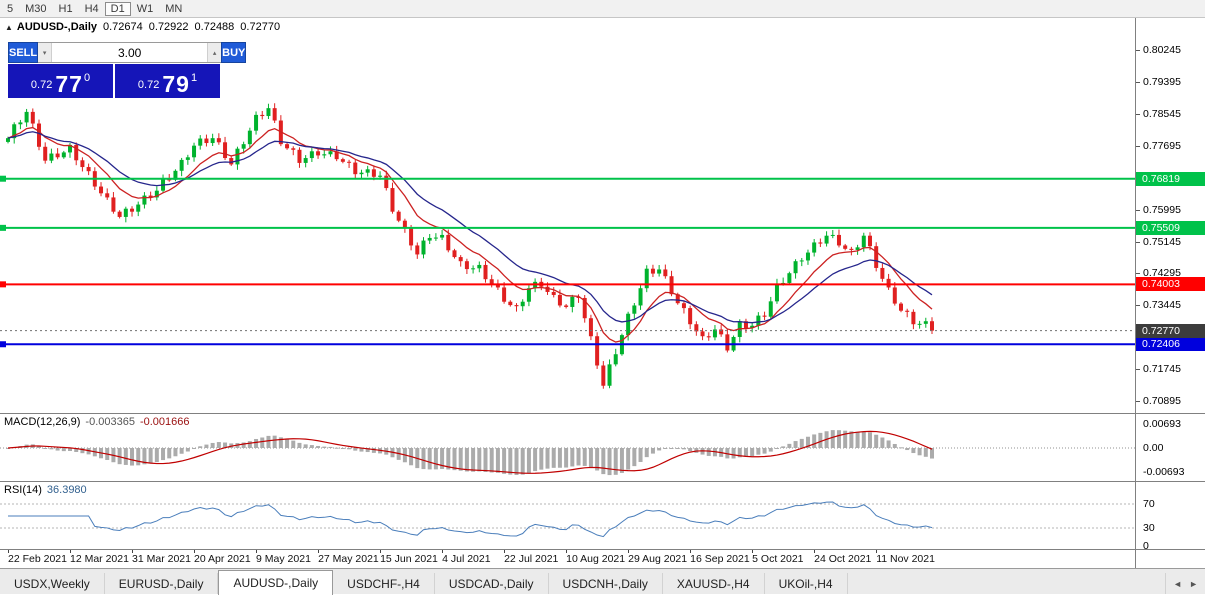 This screenshot has width=1205, height=595. I want to click on hline-price-badge: 0.75509, so click(1170, 227).